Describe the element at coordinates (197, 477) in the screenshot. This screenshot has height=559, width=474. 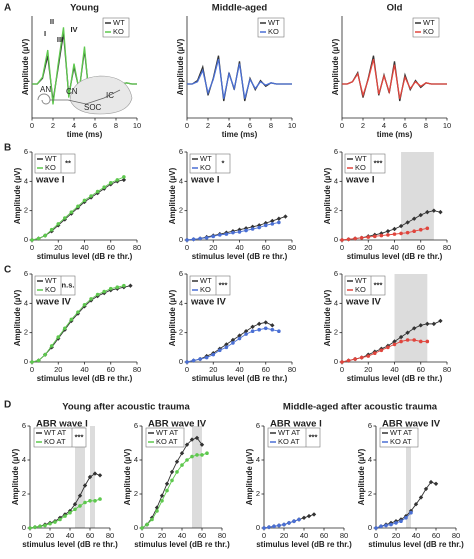
I see `highlight-band` at that location.